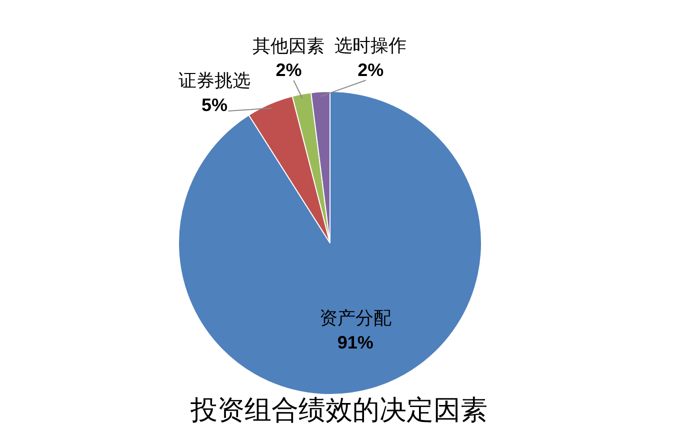 Image resolution: width=678 pixels, height=435 pixels. What do you see at coordinates (355, 342) in the screenshot?
I see `data-label: 91%` at bounding box center [355, 342].